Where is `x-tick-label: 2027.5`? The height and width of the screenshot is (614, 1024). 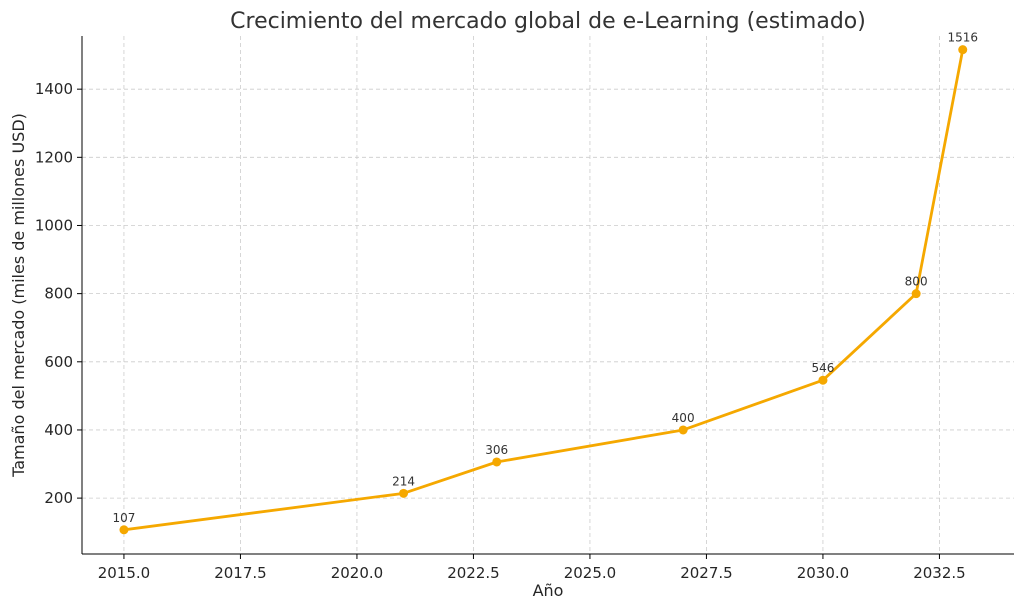
x-tick-label: 2027.5 is located at coordinates (706, 573).